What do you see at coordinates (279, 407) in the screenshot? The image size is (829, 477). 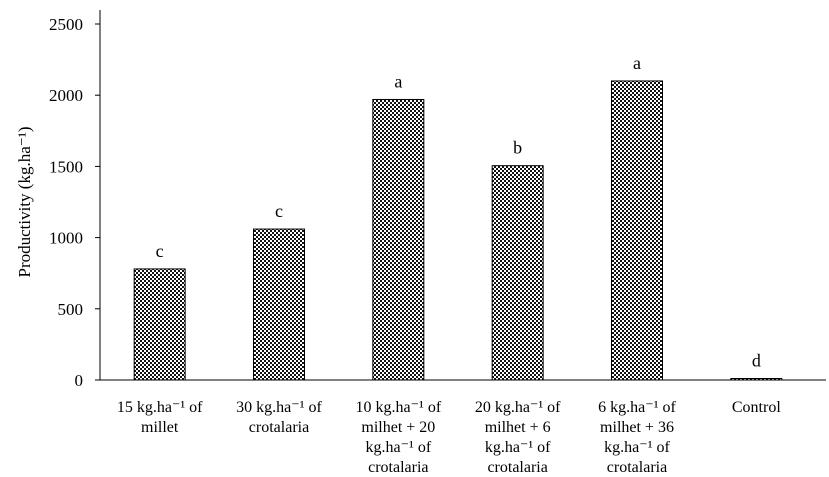 I see `x-tick-label: 30 kg.ha⁻¹ of` at bounding box center [279, 407].